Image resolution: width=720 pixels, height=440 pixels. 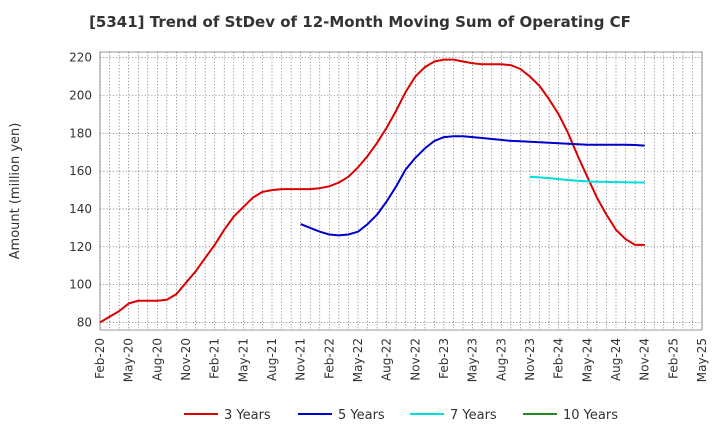 I want to click on x-tick-label: May-24, so click(x=587, y=360).